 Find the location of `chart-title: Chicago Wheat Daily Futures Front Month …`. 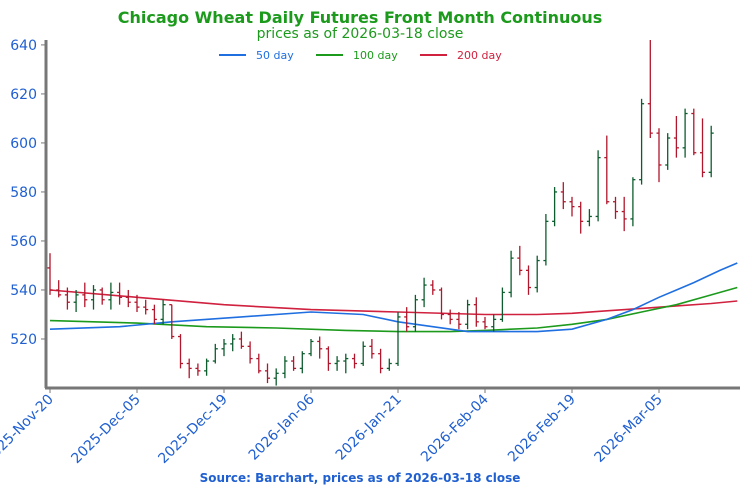

chart-title: Chicago Wheat Daily Futures Front Month … is located at coordinates (360, 17).